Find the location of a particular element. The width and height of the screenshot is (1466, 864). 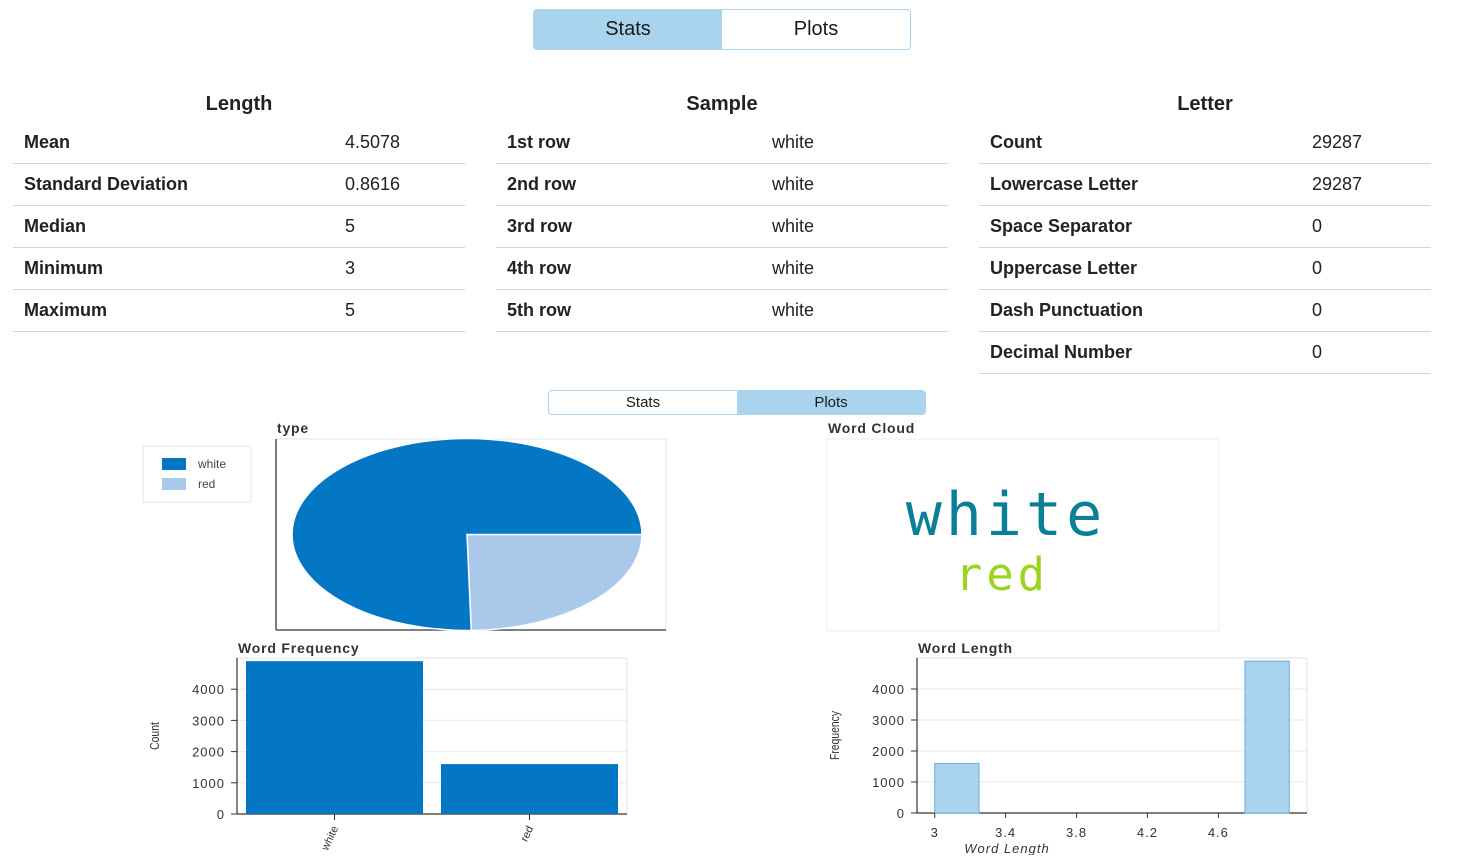

freq-ytick-label: 3000 is located at coordinates (208, 720).